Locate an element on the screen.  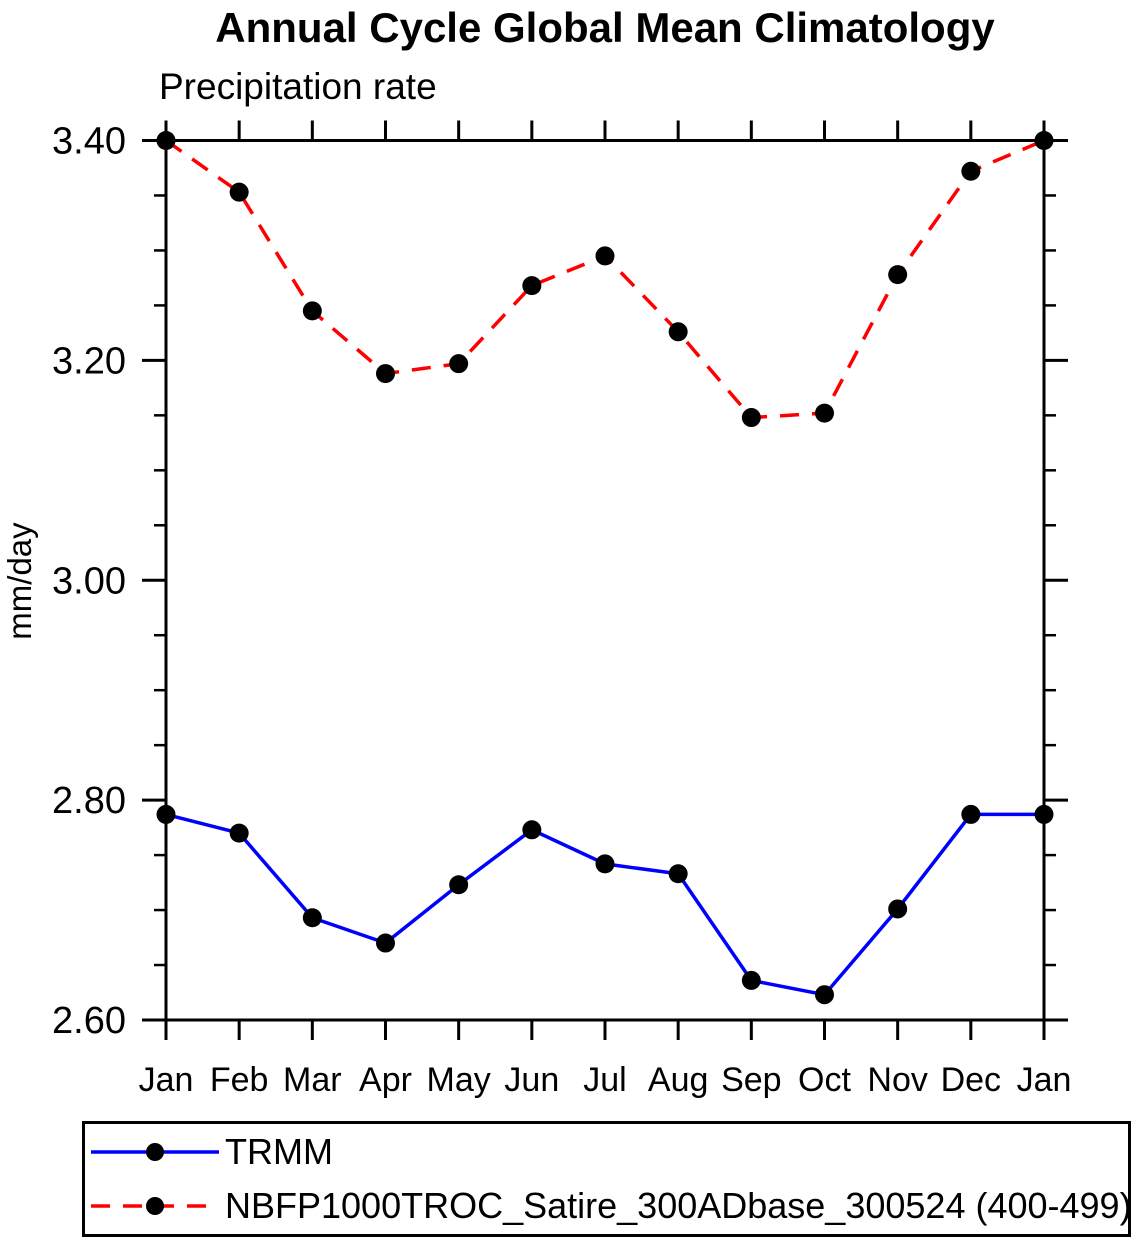
x-tick-label: Jul is located at coordinates (604, 1080).